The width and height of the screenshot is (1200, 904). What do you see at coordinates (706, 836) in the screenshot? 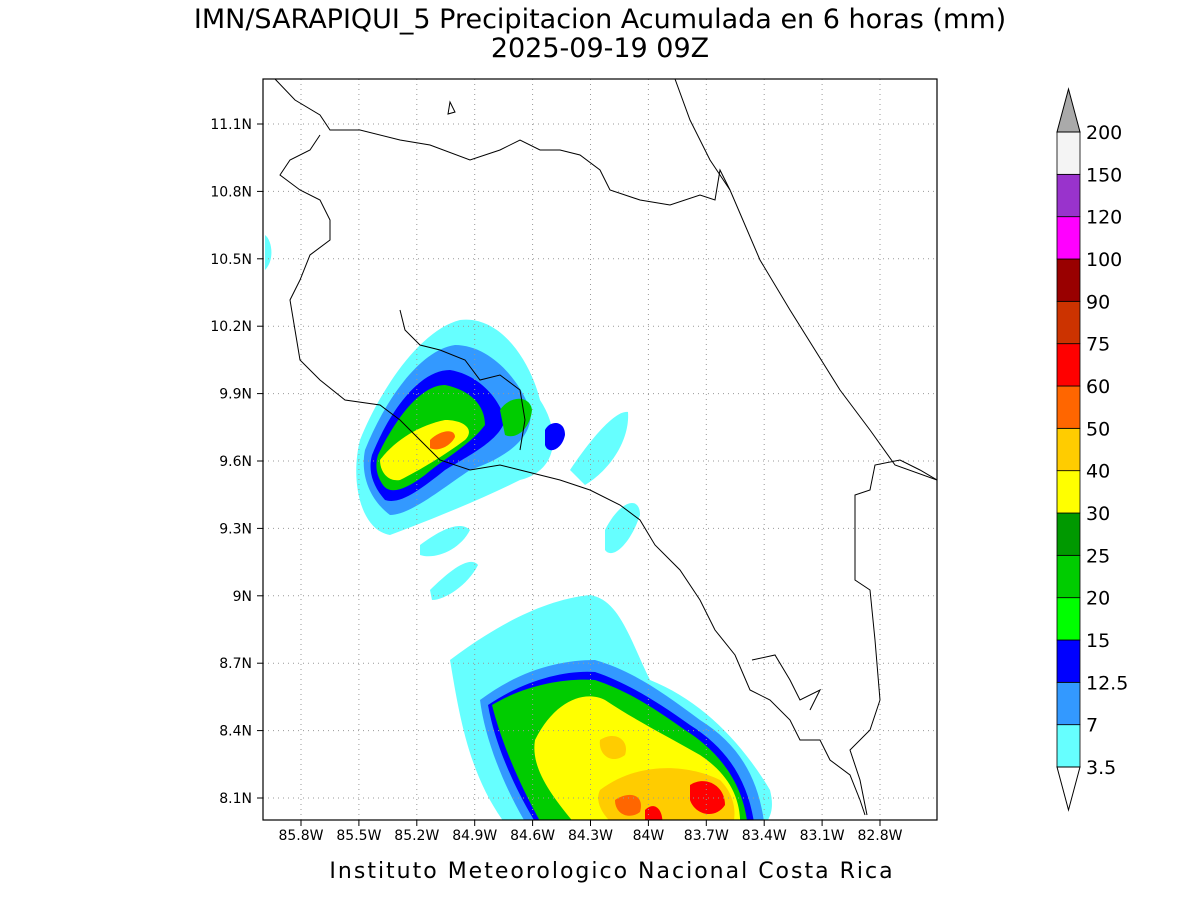
I see `lon-label: 83.7W` at bounding box center [706, 836].